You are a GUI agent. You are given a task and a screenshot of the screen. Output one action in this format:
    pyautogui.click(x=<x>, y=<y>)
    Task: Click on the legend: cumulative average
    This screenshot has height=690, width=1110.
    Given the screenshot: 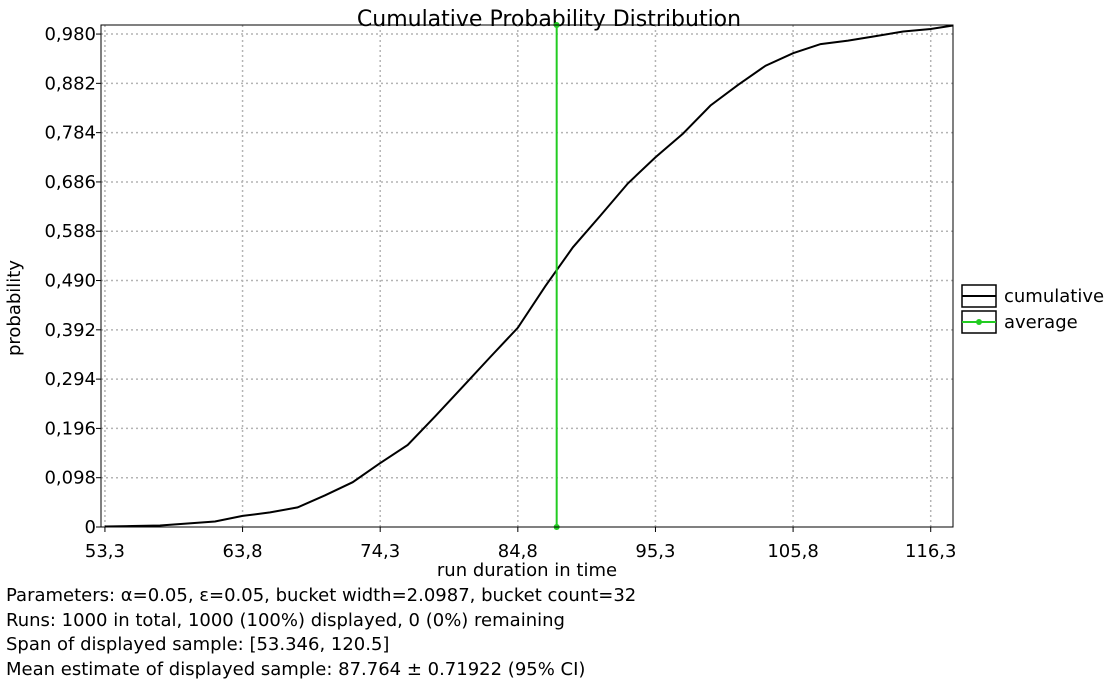 What is the action you would take?
    pyautogui.click(x=1032, y=309)
    